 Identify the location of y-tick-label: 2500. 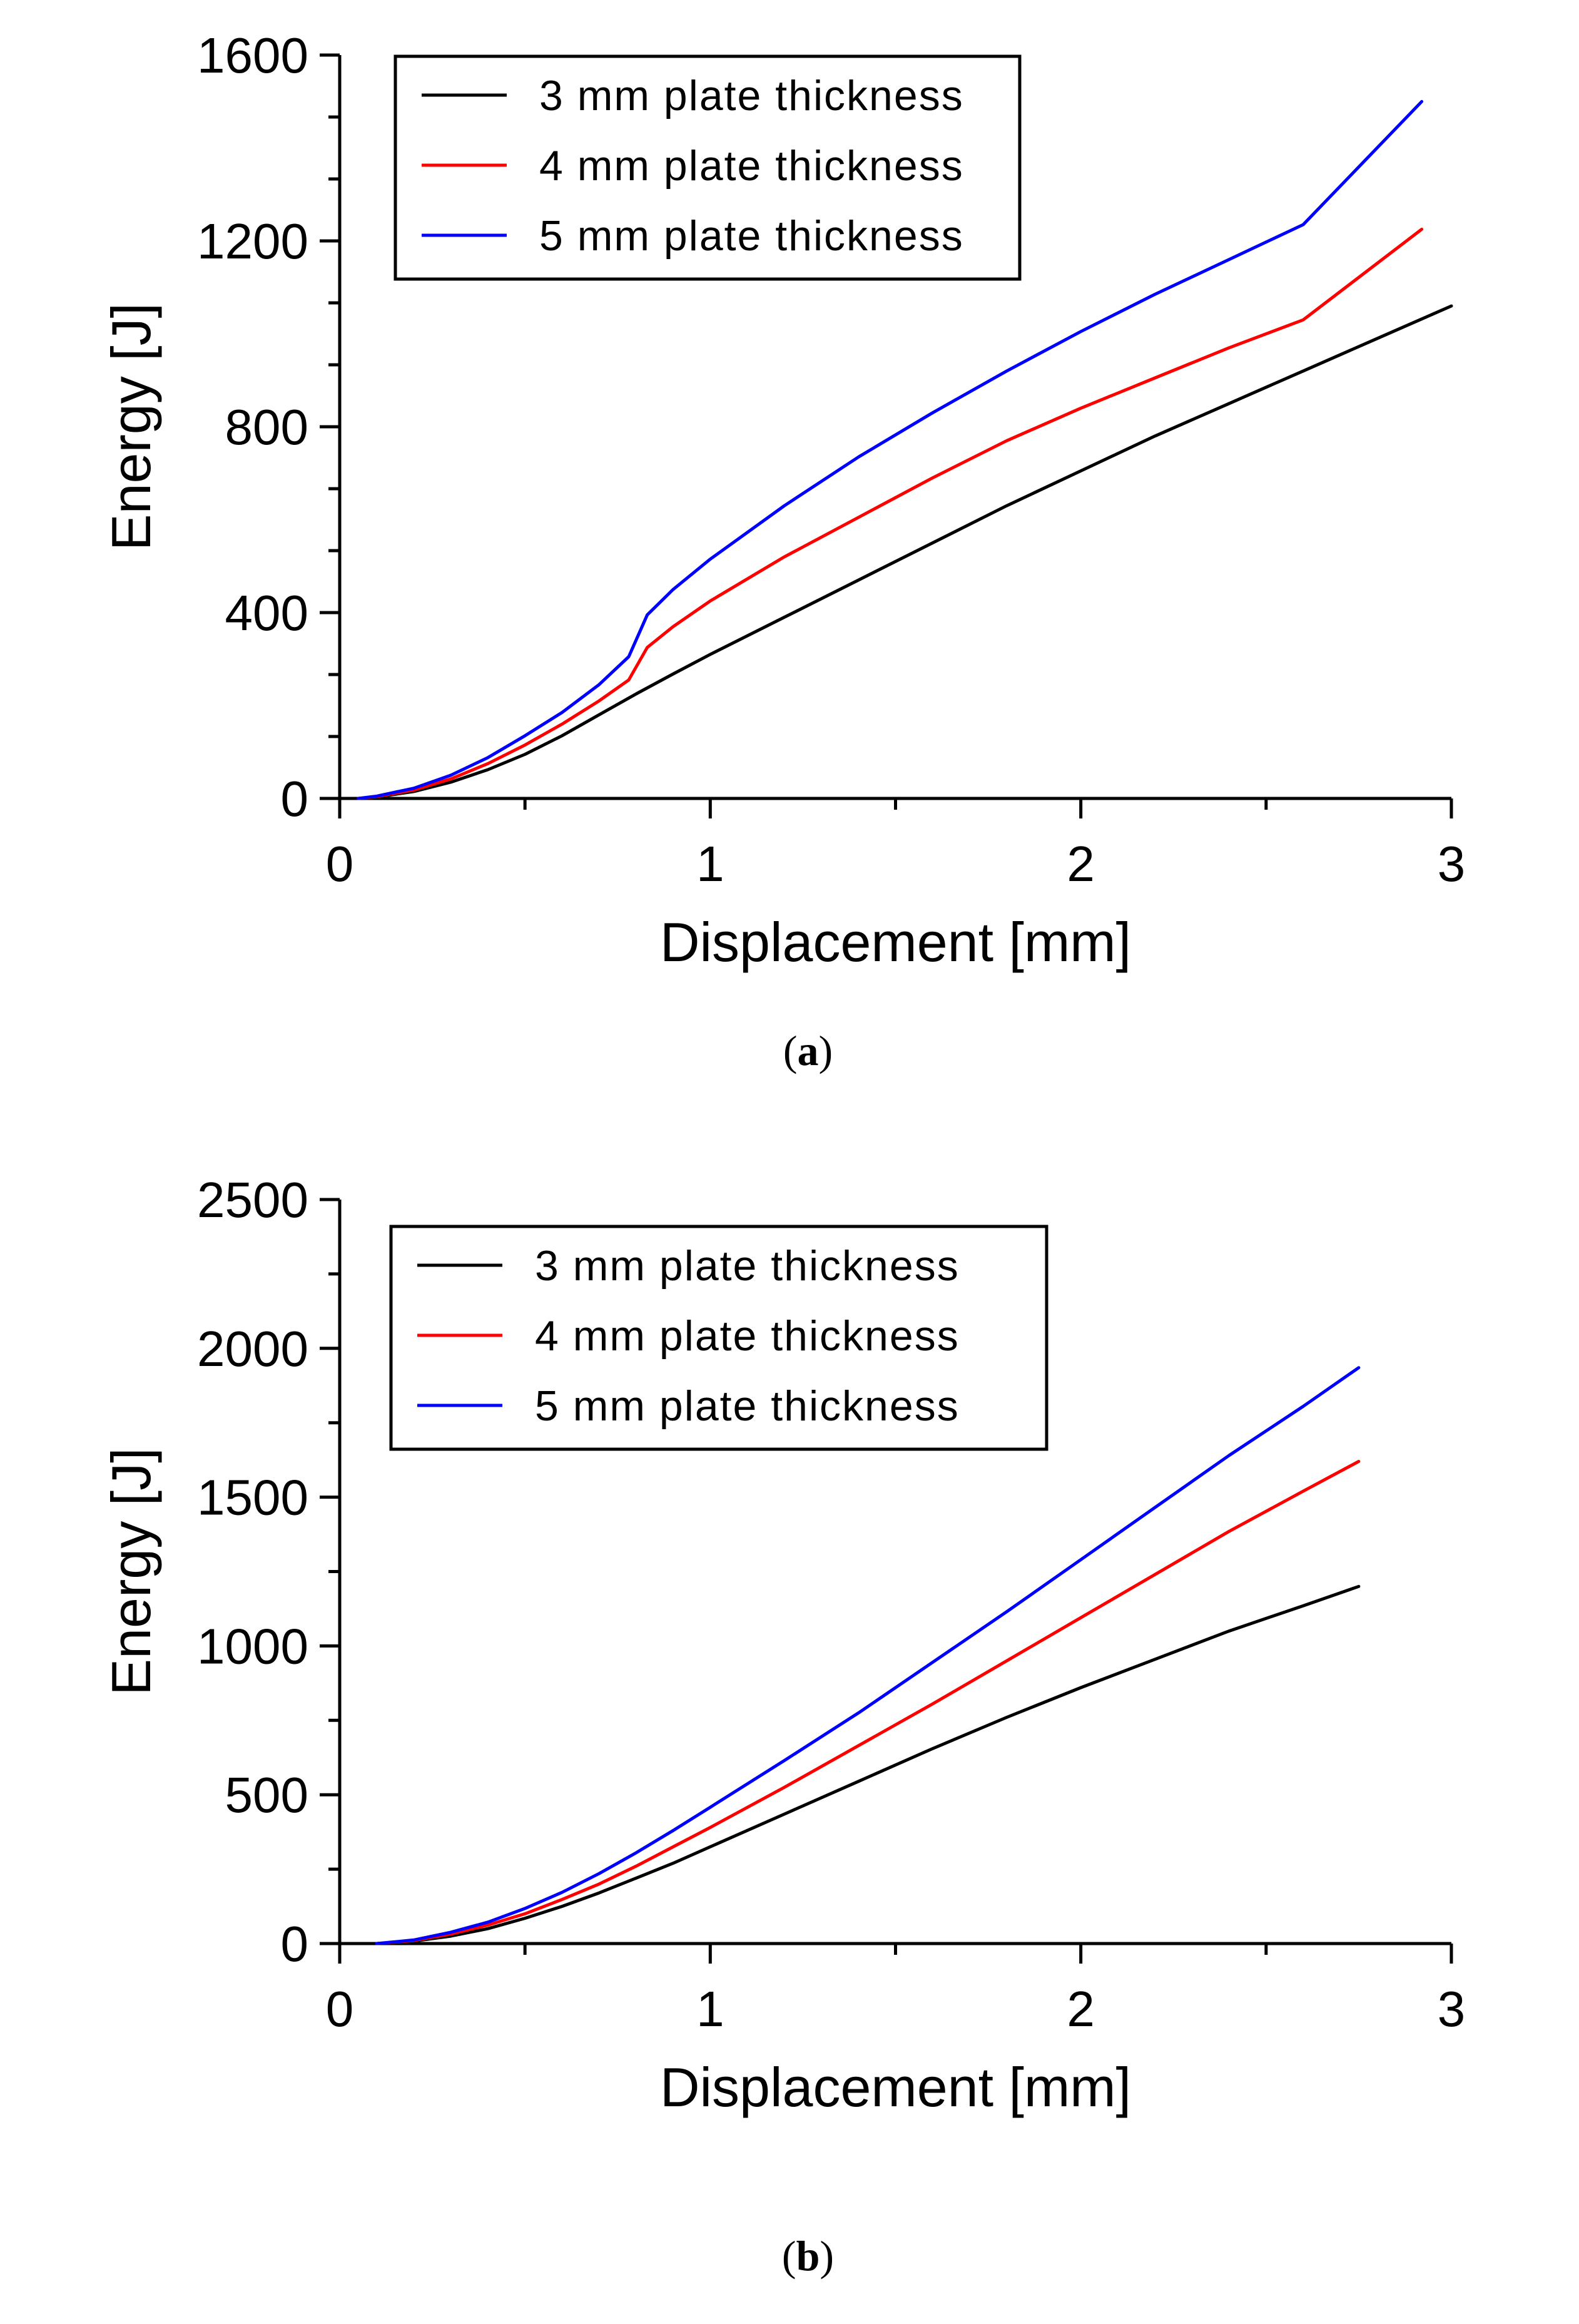
(252, 1200).